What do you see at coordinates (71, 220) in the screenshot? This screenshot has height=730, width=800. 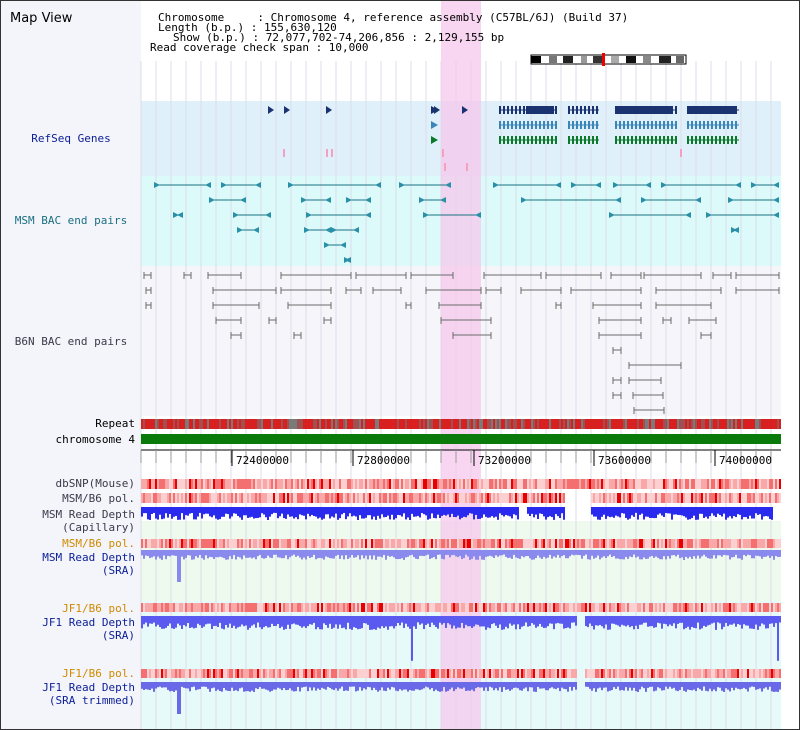 I see `msm-bac-track-label: MSM BAC end pairs` at bounding box center [71, 220].